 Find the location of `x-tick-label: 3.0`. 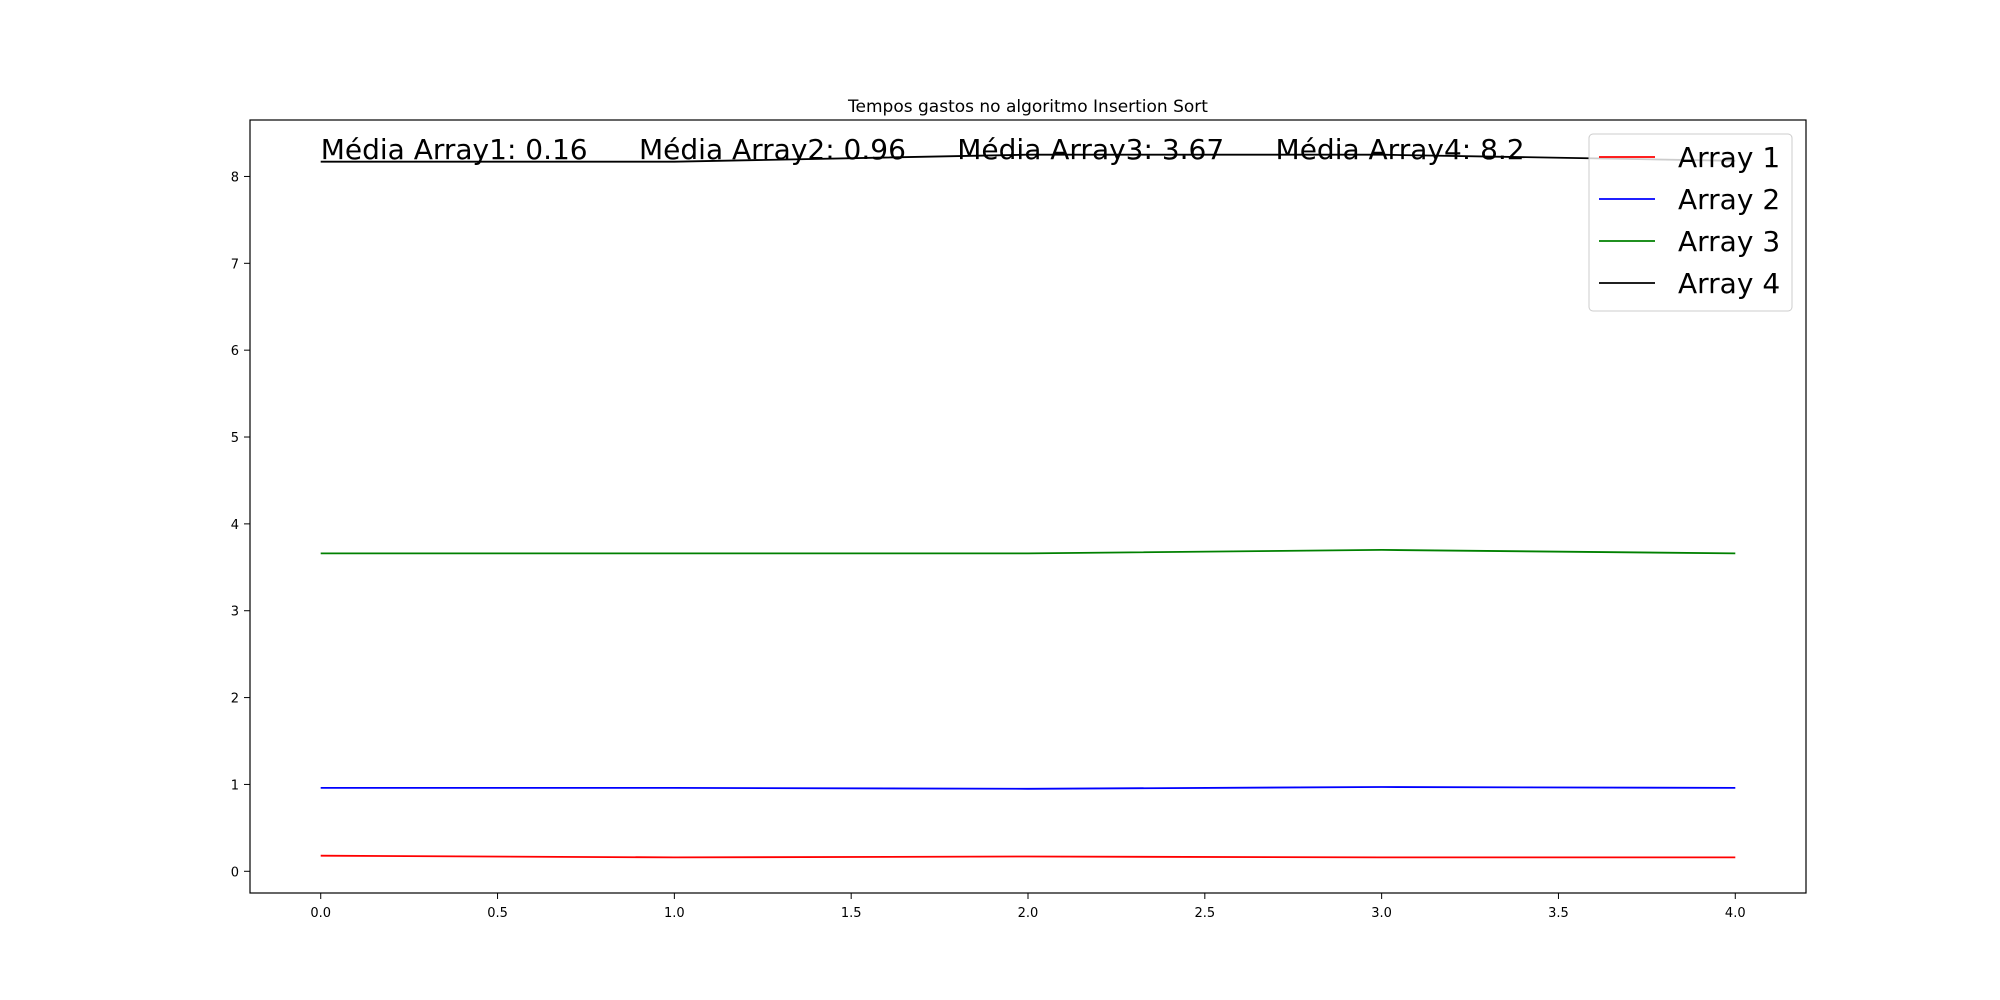

x-tick-label: 3.0 is located at coordinates (1381, 913).